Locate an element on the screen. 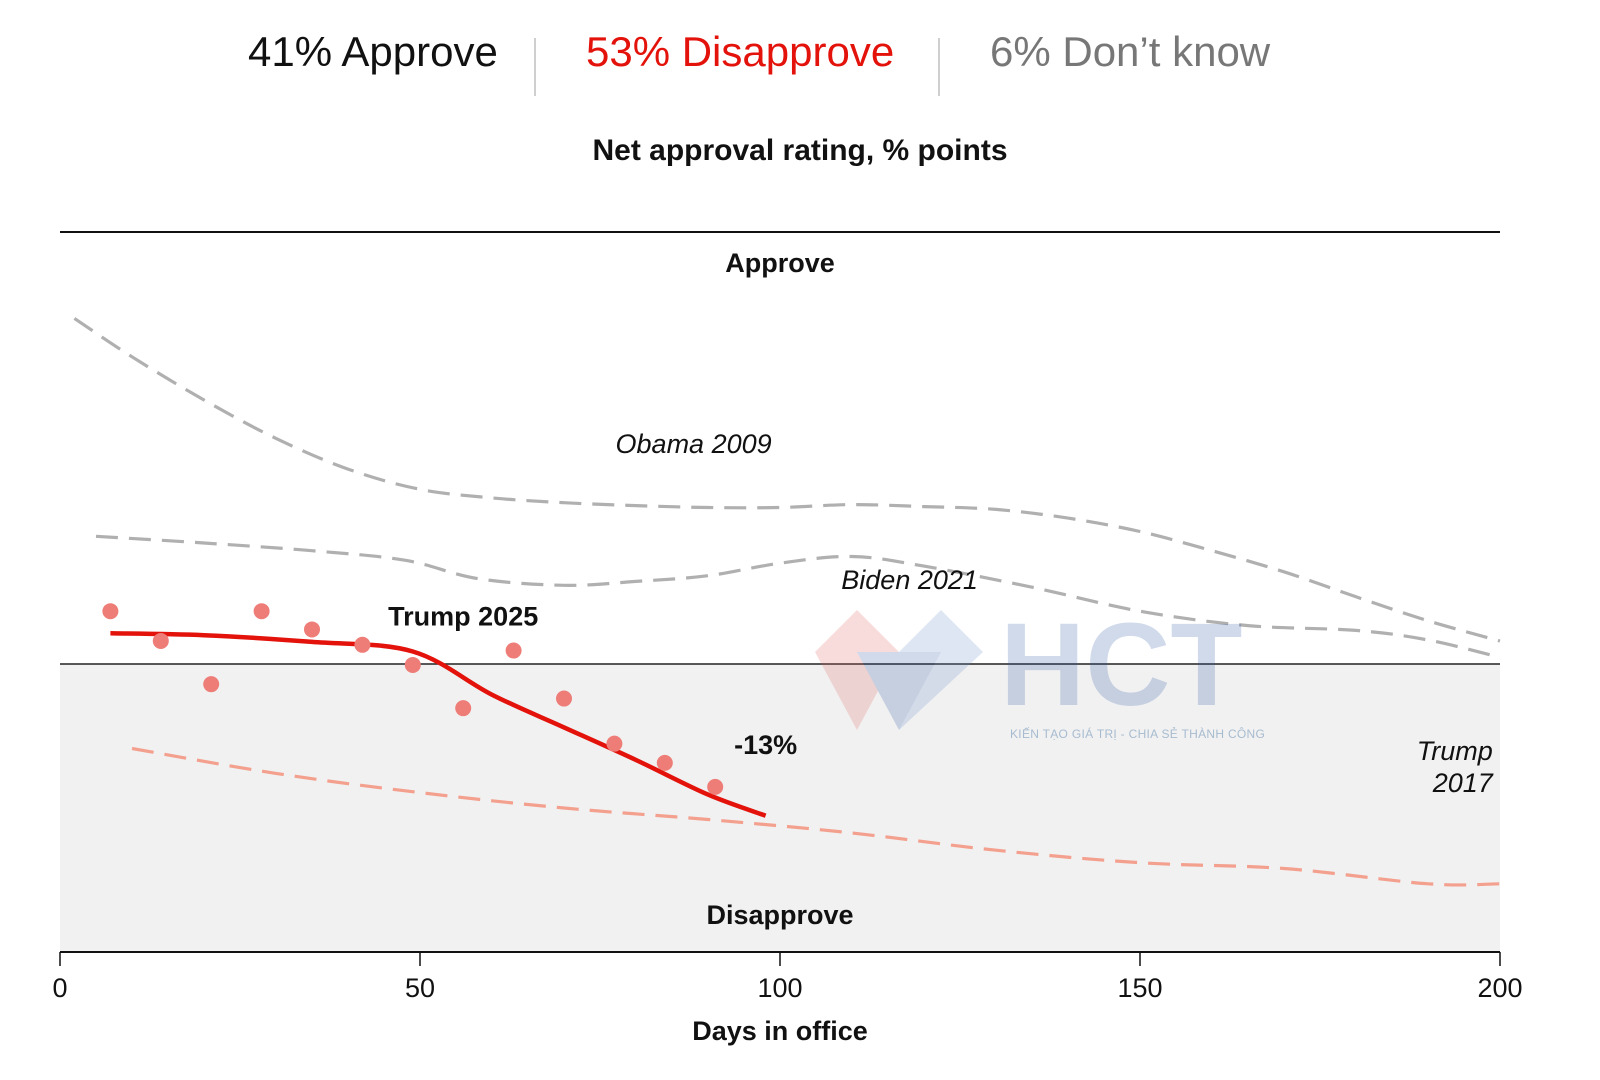 This screenshot has width=1600, height=1080. biden-2021-label: Biden 2021 is located at coordinates (909, 580).